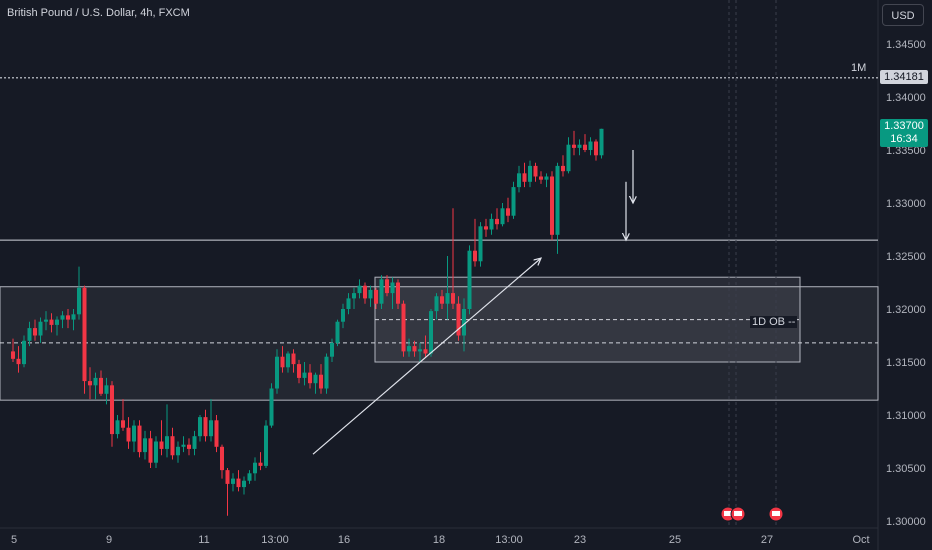 The height and width of the screenshot is (550, 932). Describe the element at coordinates (14, 540) in the screenshot. I see `x-tick-label: 5` at that location.